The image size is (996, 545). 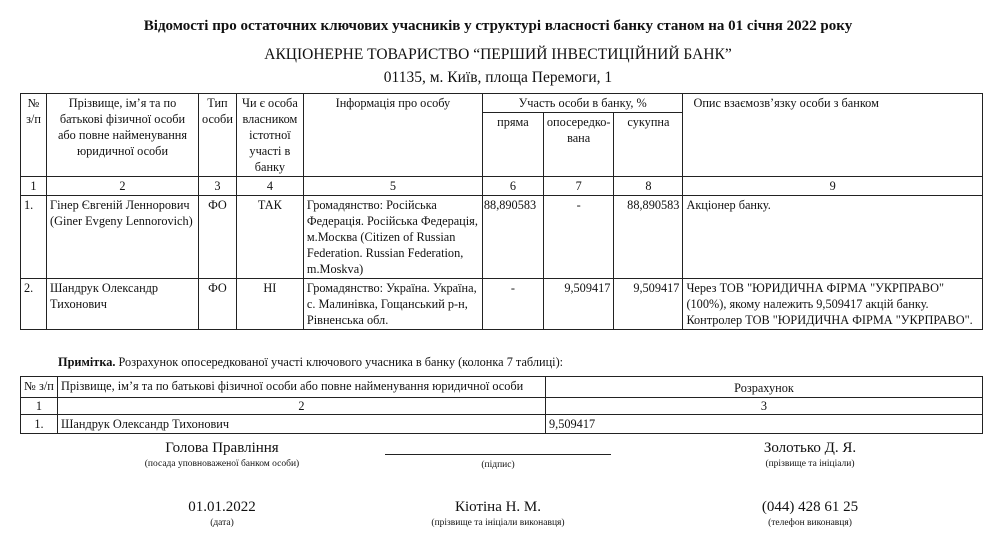 I want to click on table-row: 1. Шандрук Олександр Тихонович 9,509417, so click(x=501, y=424).